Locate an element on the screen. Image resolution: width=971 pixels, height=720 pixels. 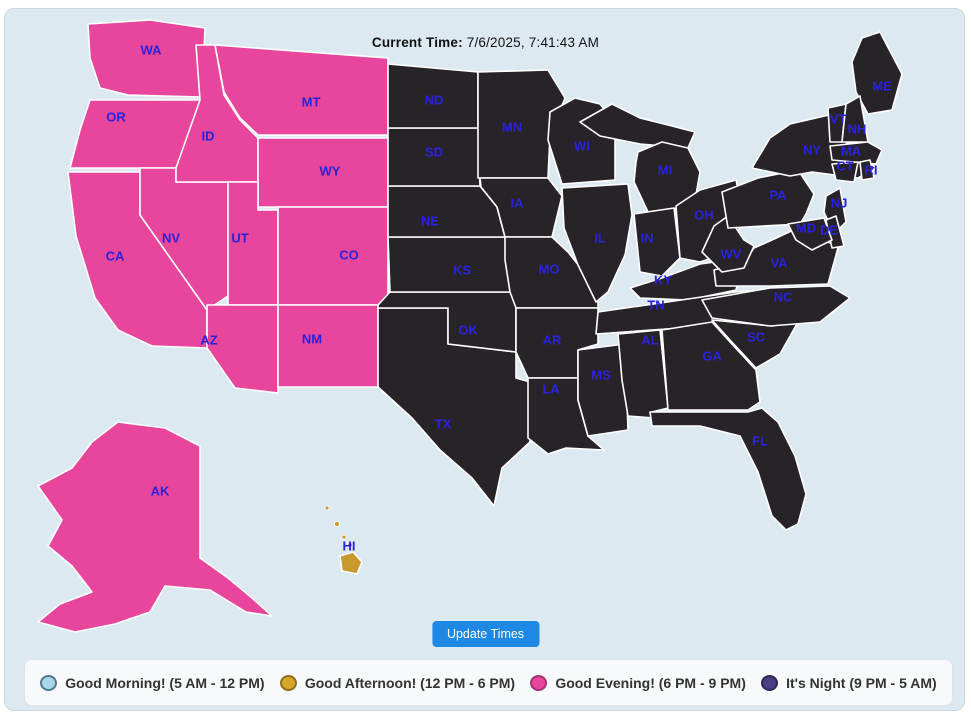
legend-item-evening: Good Evening! (6 PM - 9 PM) is located at coordinates (638, 682).